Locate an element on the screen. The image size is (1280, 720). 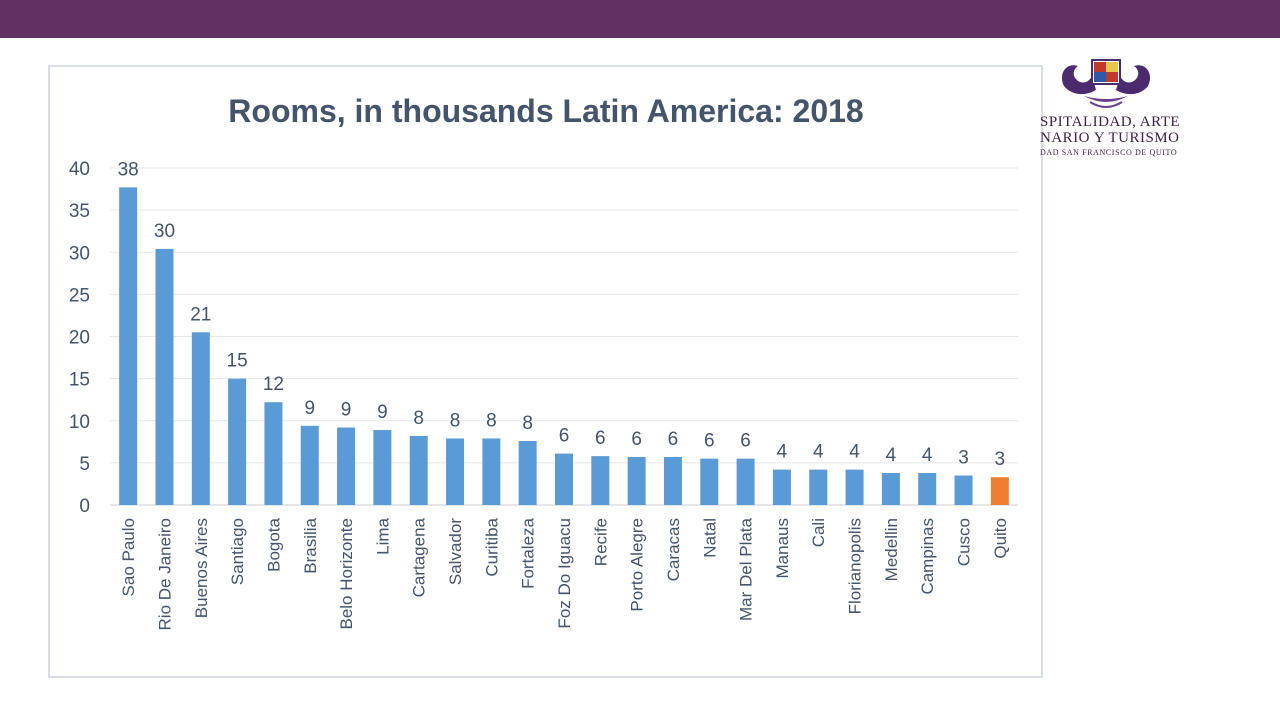
bar-manaus is located at coordinates (781, 487).